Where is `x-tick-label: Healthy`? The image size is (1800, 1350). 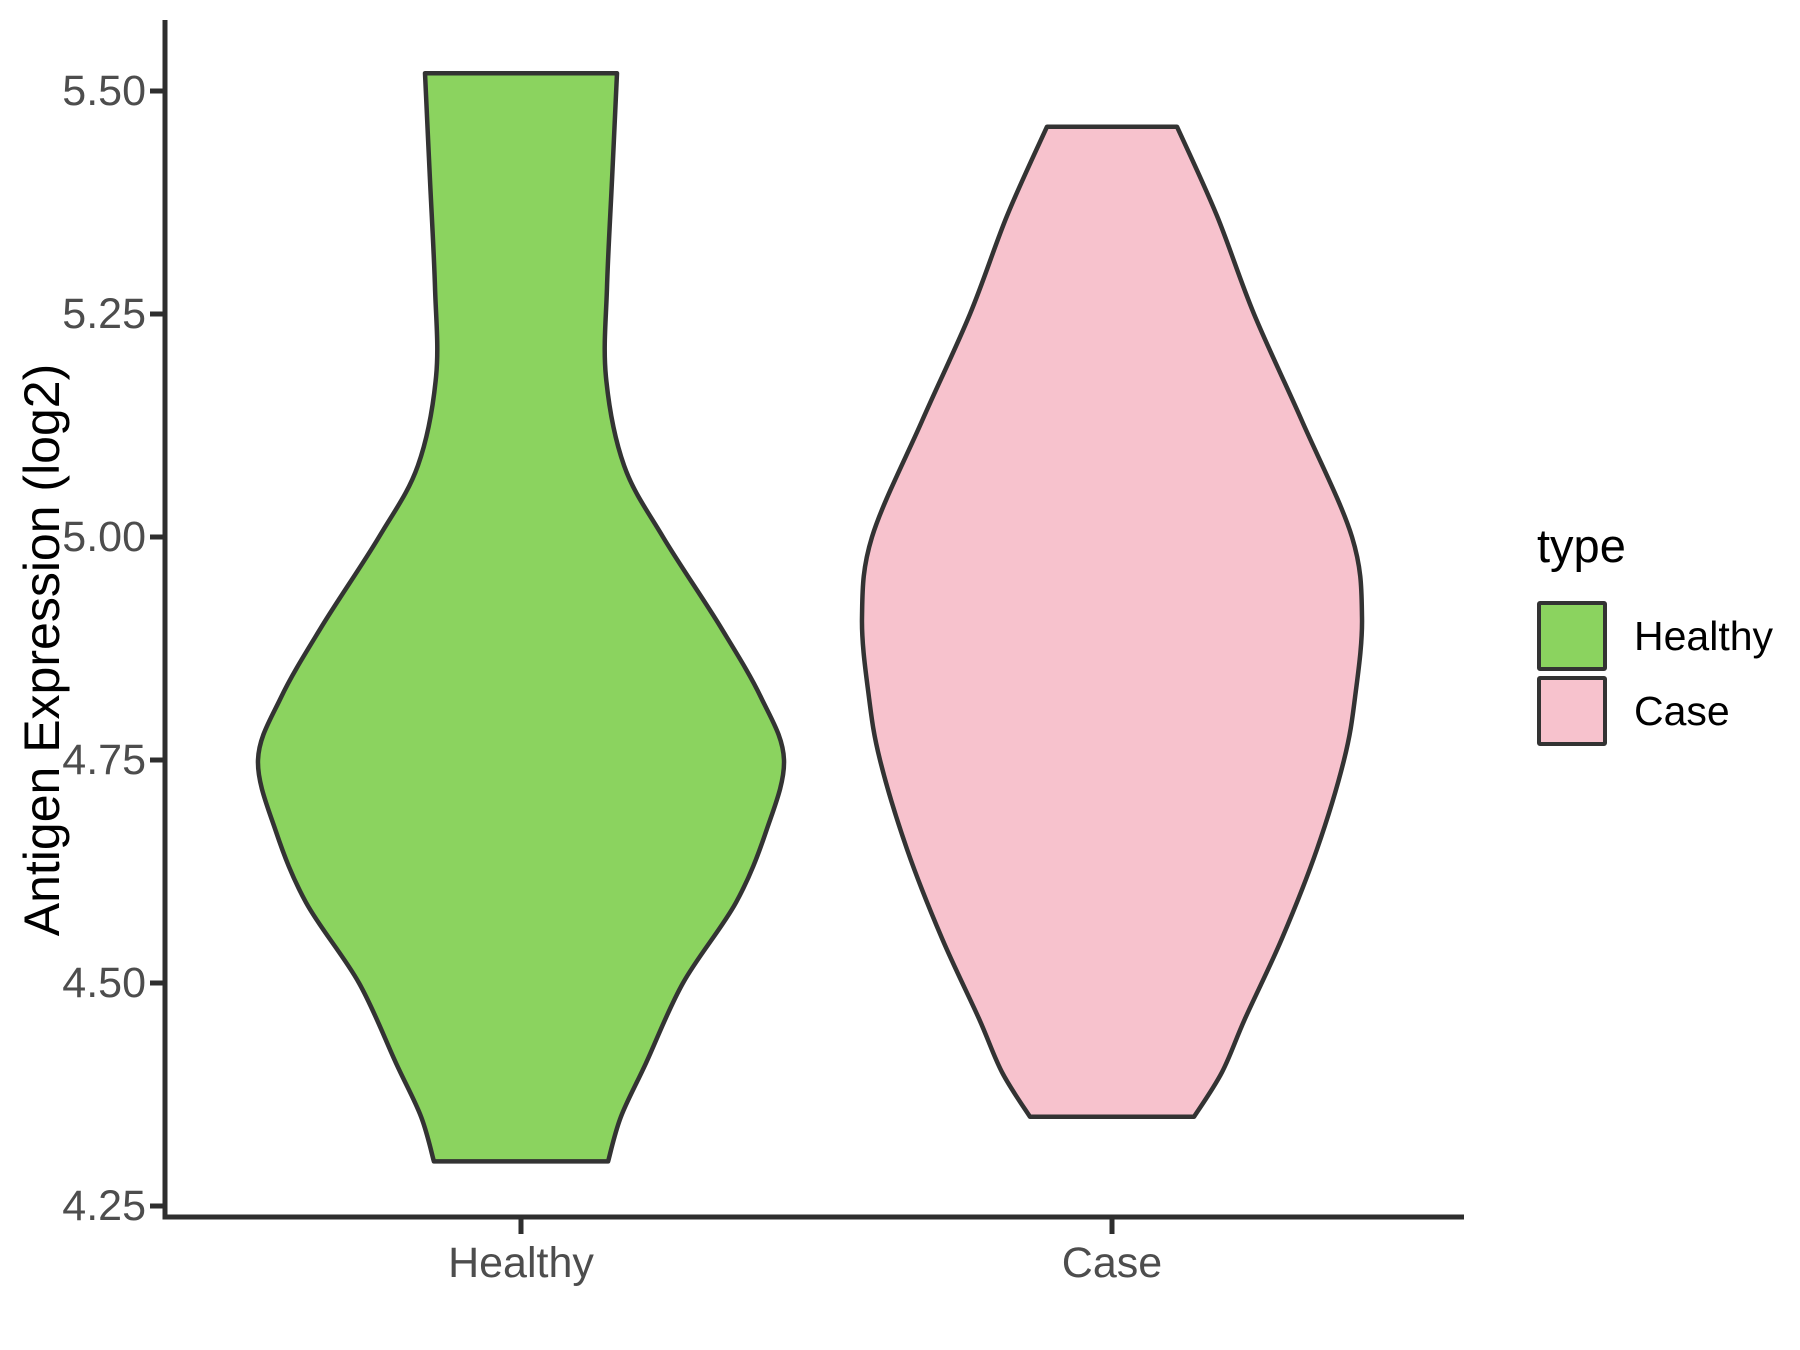
x-tick-label: Healthy is located at coordinates (521, 1263).